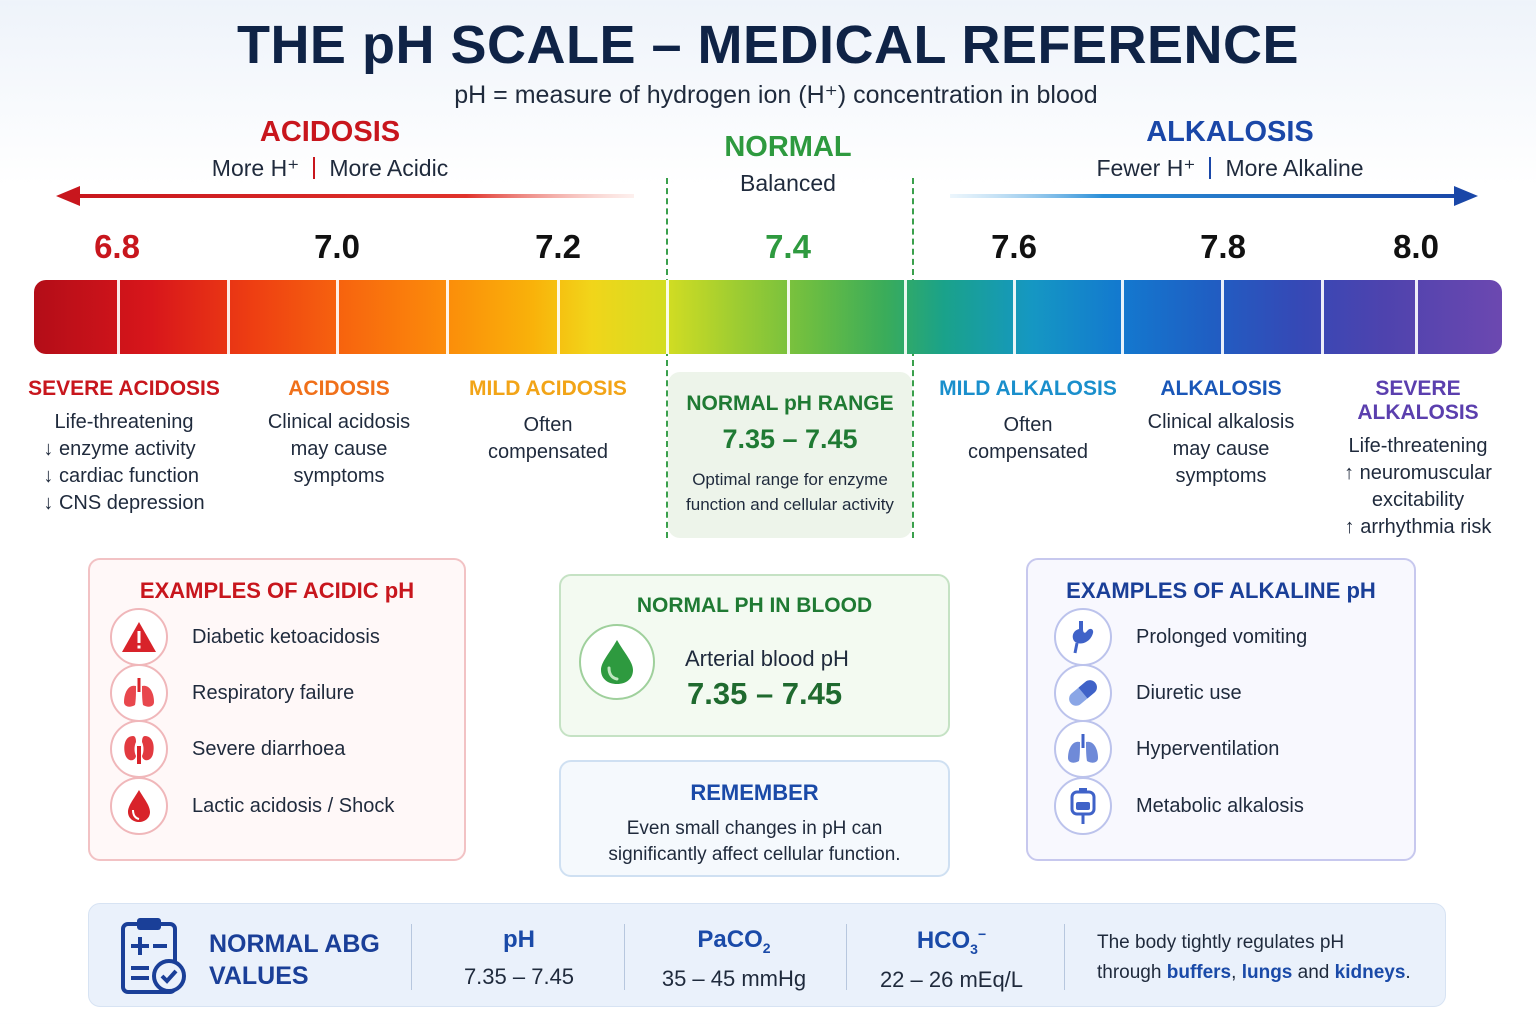 The width and height of the screenshot is (1536, 1024). Describe the element at coordinates (255, 168) in the screenshot. I see `acidosis-sub-left: More H⁺` at that location.